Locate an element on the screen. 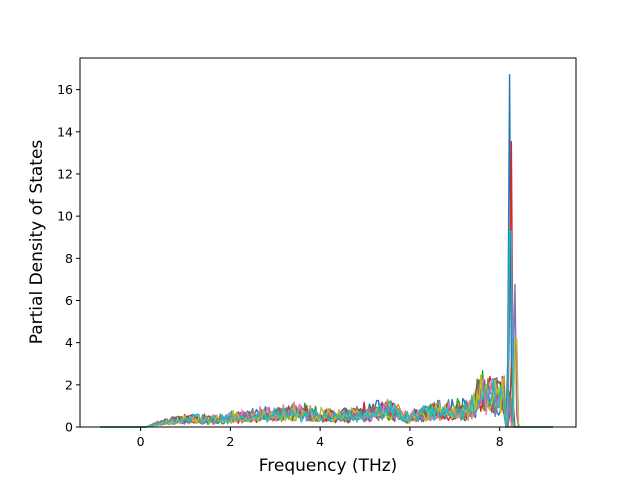 Image resolution: width=640 pixels, height=480 pixels. x-axis: 0 2 4 6 8 is located at coordinates (320, 438).